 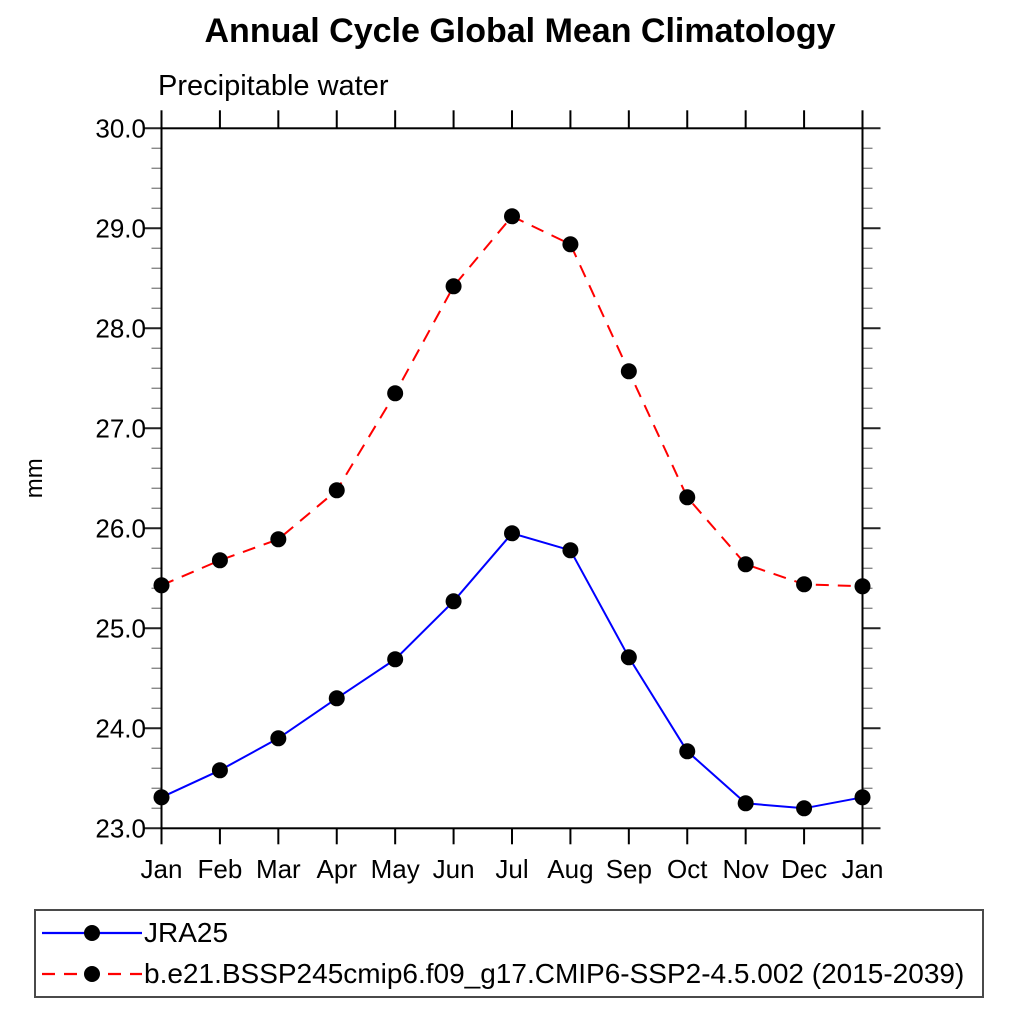 I want to click on x-tick-label: Jun, so click(x=454, y=869).